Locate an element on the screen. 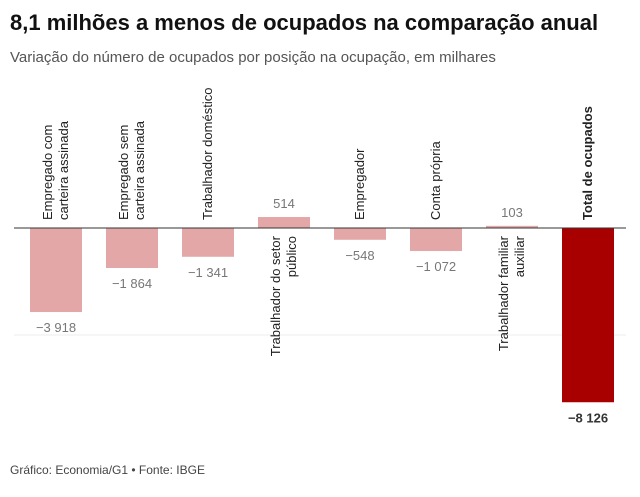  source: Gráfico: Economia/G1 • Fonte: IBGE is located at coordinates (107, 470).